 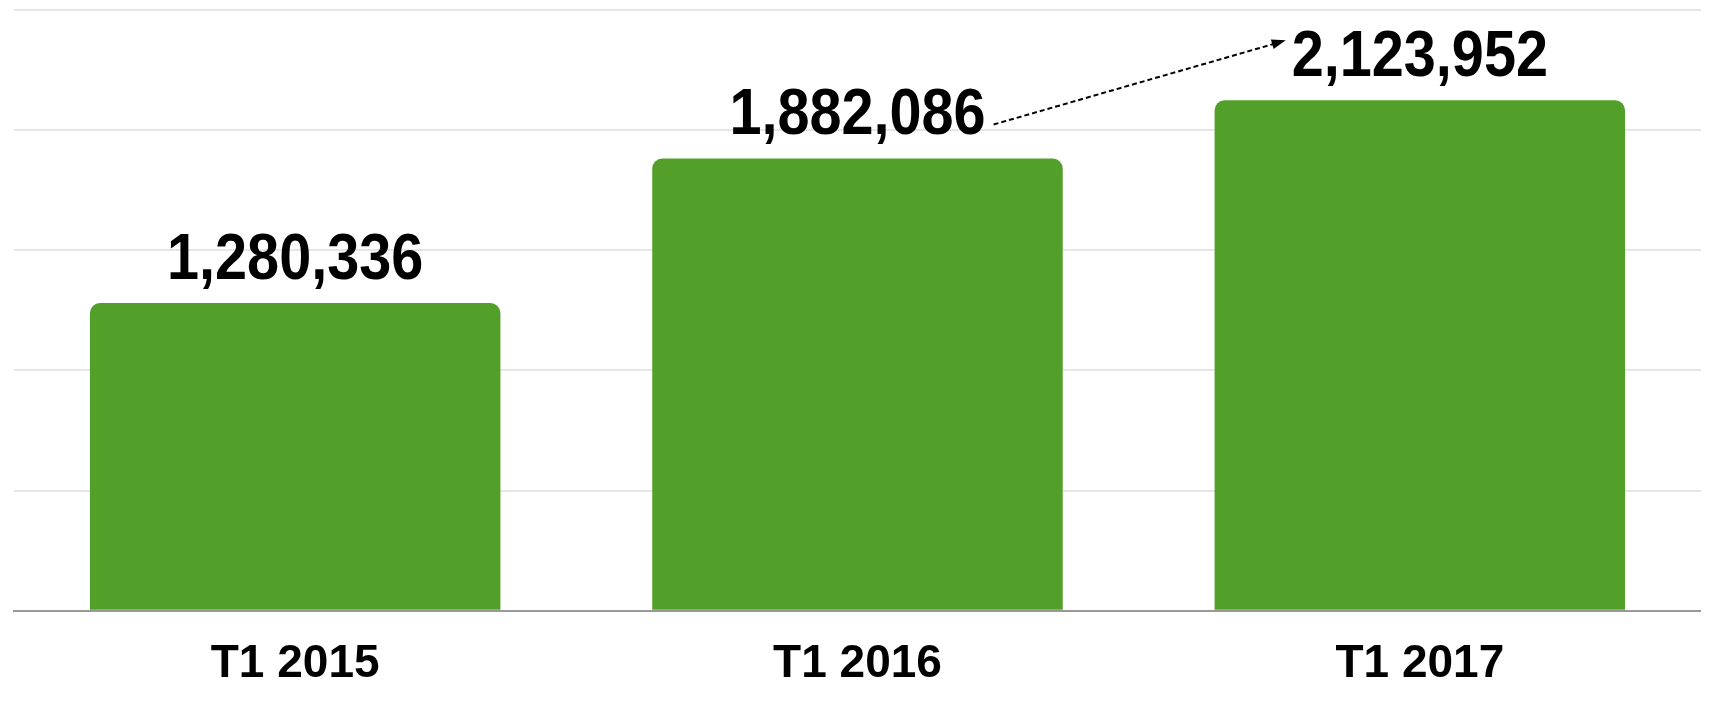 What do you see at coordinates (1419, 54) in the screenshot?
I see `data-label: 2,123,952` at bounding box center [1419, 54].